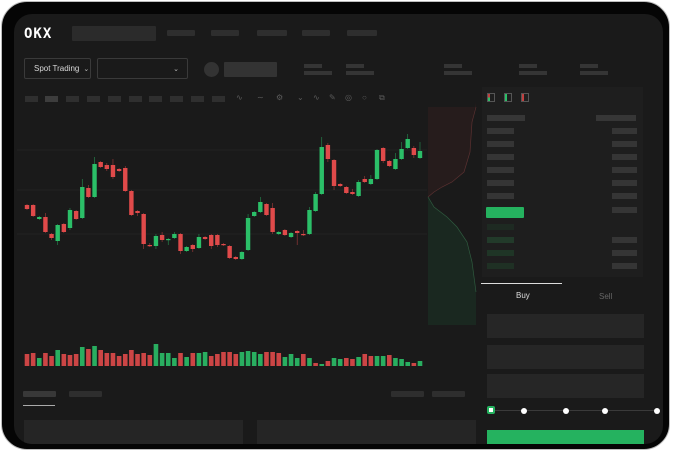 The image size is (673, 453). Describe the element at coordinates (565, 357) in the screenshot. I see `amount-input` at that location.